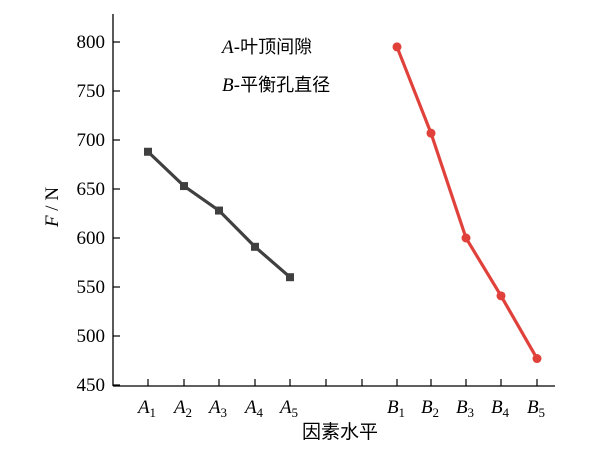 The height and width of the screenshot is (451, 602). I want to click on y-tick-label: 650, so click(91, 189).